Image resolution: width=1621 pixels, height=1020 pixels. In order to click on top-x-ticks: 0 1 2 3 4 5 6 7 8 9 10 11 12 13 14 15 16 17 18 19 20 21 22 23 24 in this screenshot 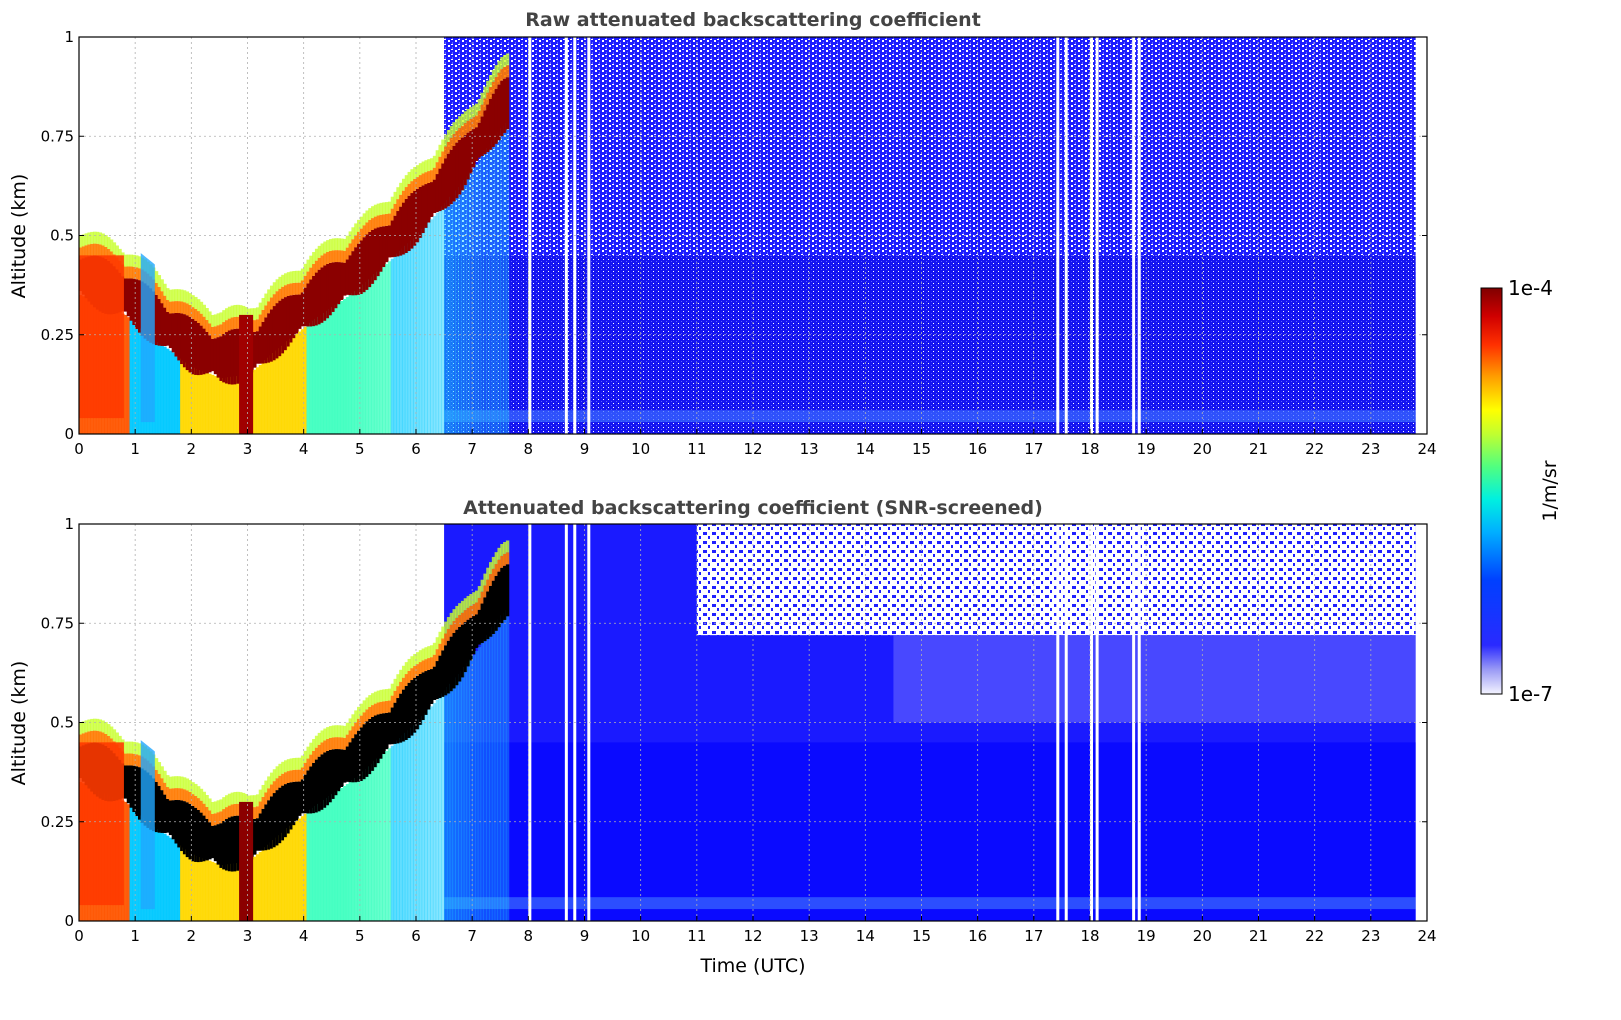, I will do `click(755, 443)`.